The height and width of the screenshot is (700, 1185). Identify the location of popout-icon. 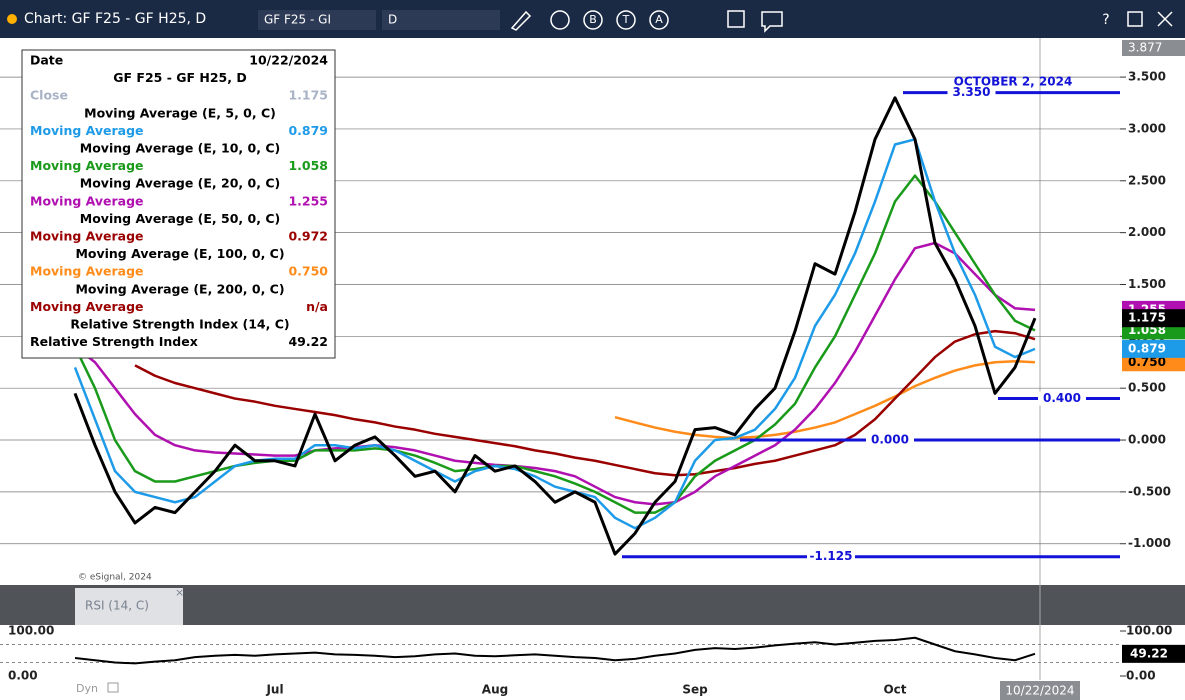
(1135, 19).